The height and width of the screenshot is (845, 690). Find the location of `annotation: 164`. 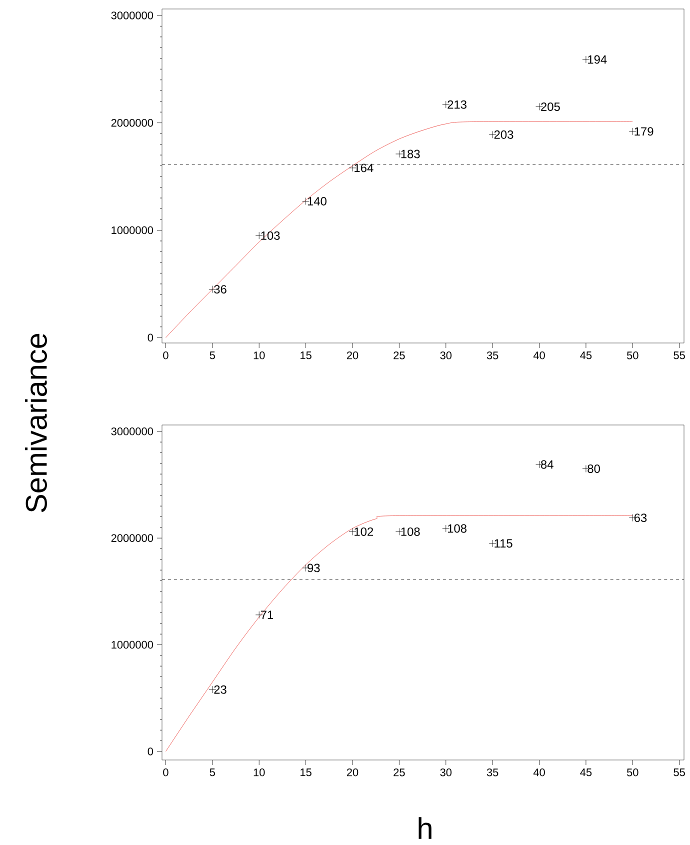

annotation: 164 is located at coordinates (364, 168).